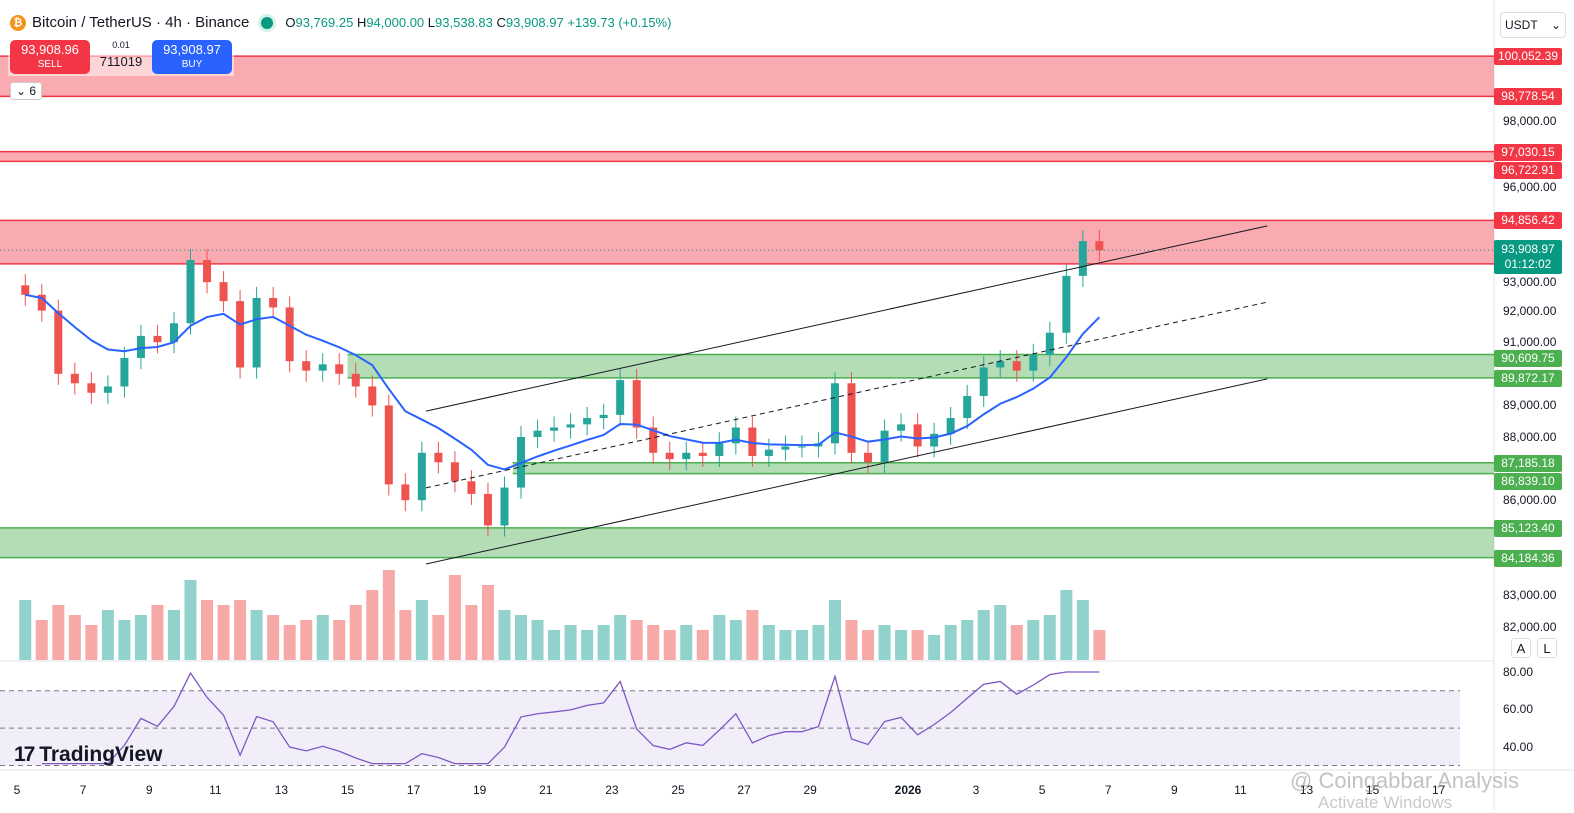 This screenshot has height=813, width=1574. I want to click on symbol-title: Bitcoin / TetherUS · 4h · Binance, so click(141, 22).